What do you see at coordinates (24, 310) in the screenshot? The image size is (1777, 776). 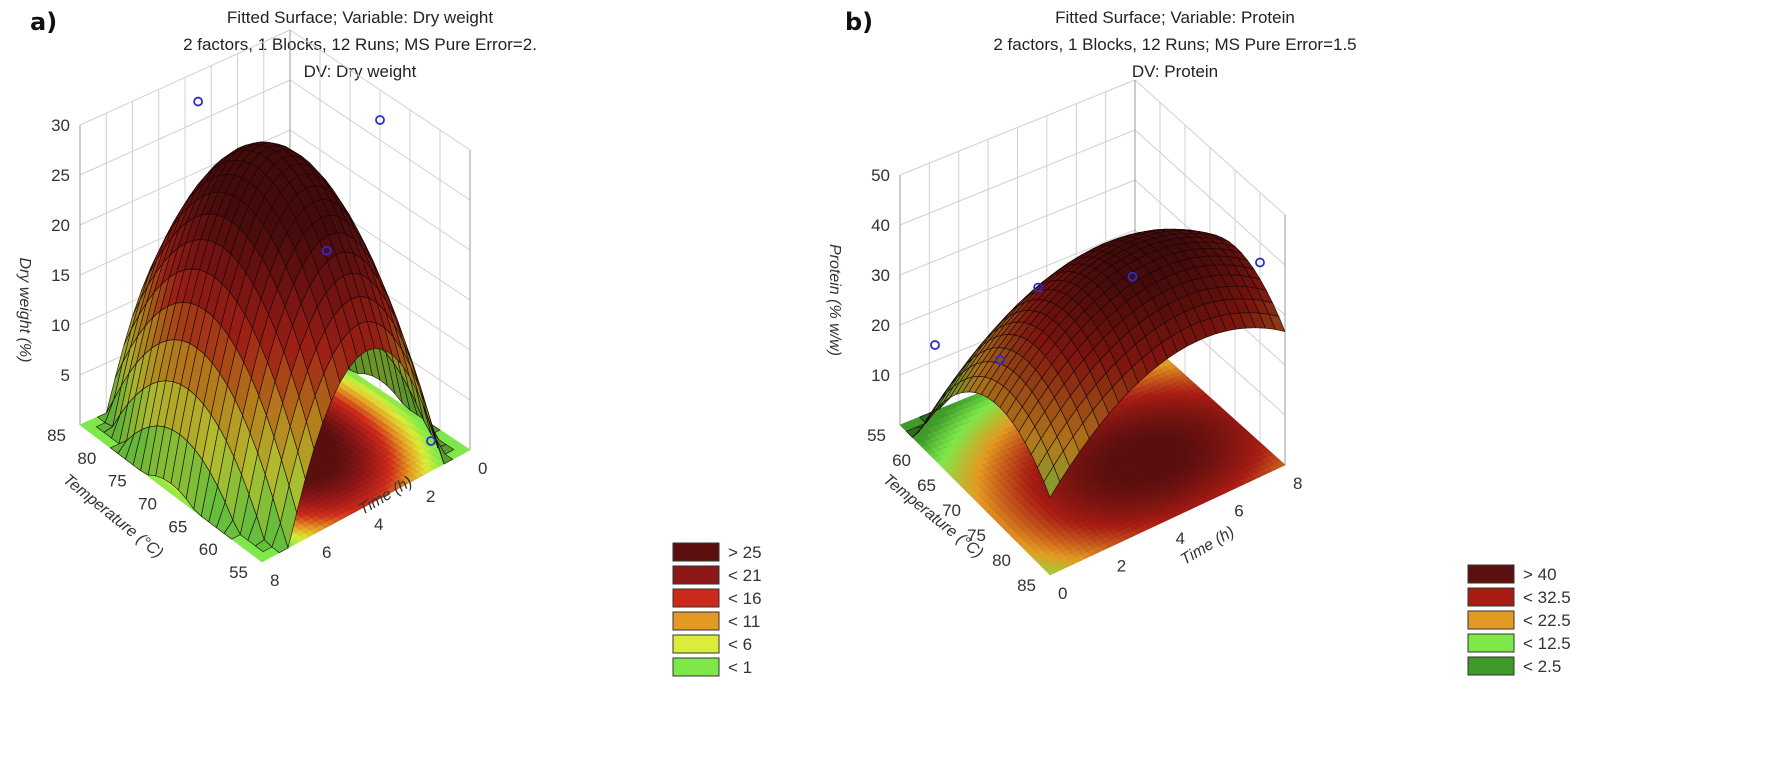 I see `z-axis-label: Dry weight (%)` at bounding box center [24, 310].